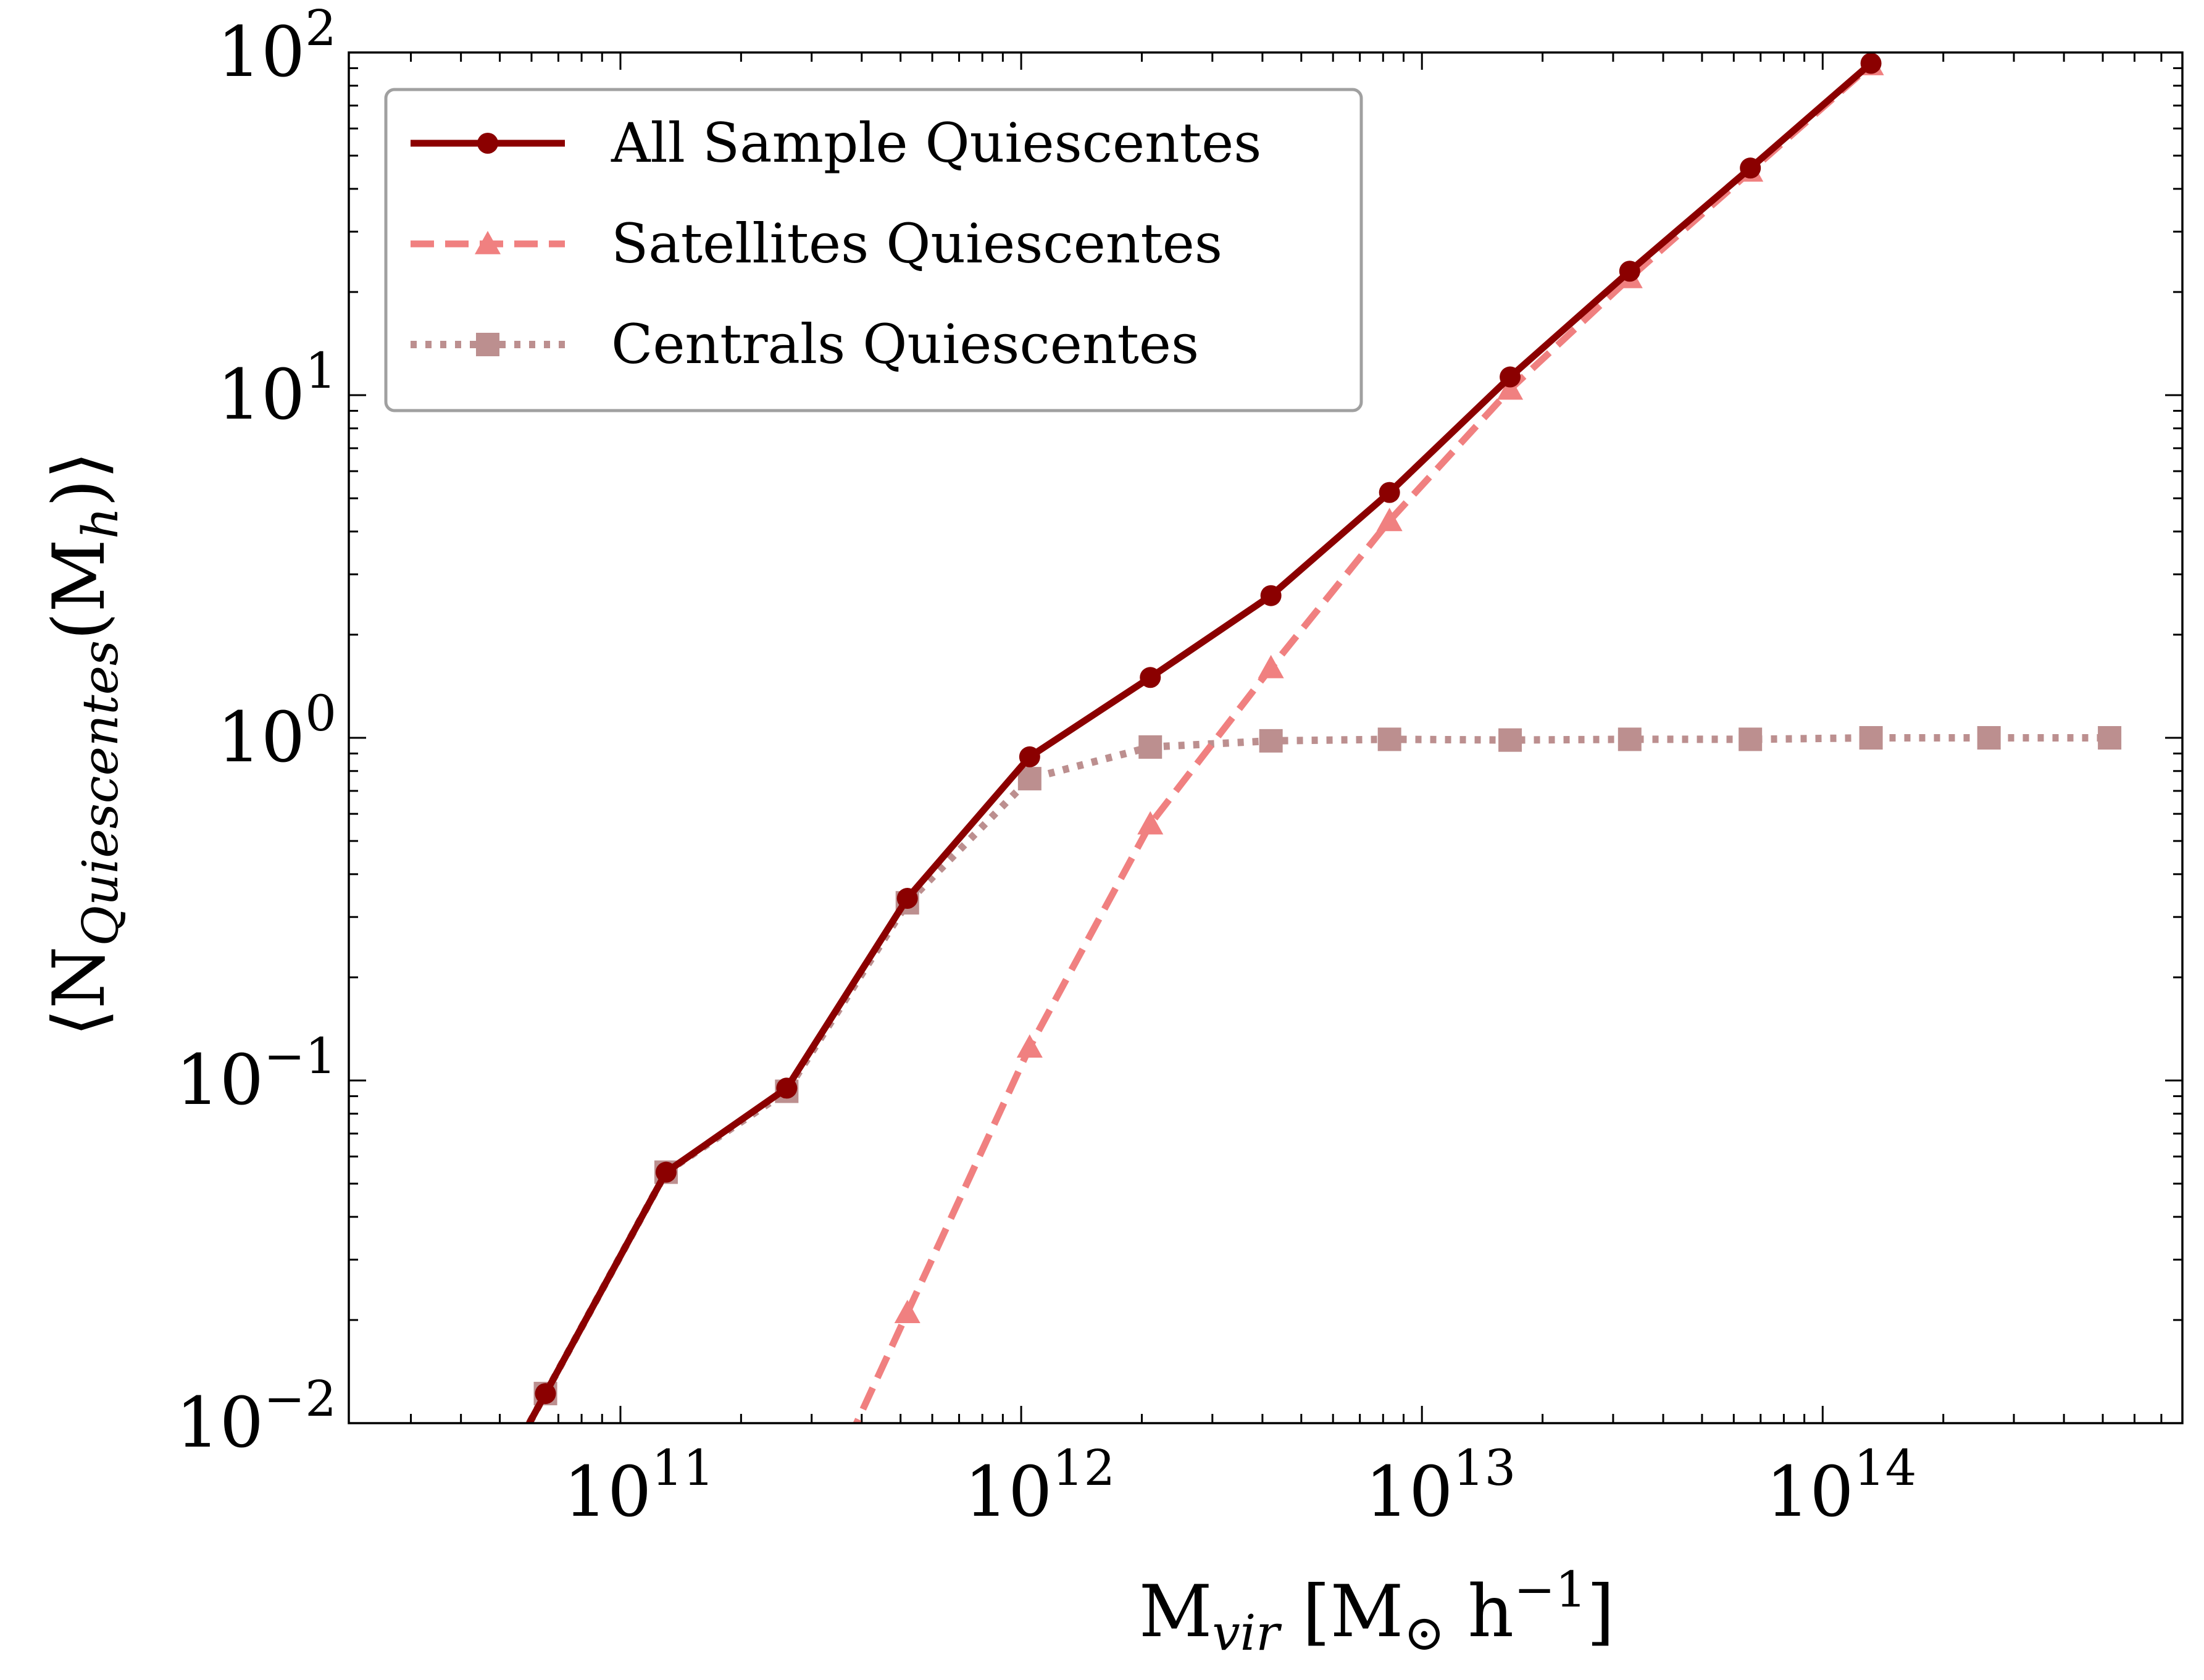 This screenshot has height=1680, width=2204. Describe the element at coordinates (639, 1485) in the screenshot. I see `x-tick-label: 1011` at that location.